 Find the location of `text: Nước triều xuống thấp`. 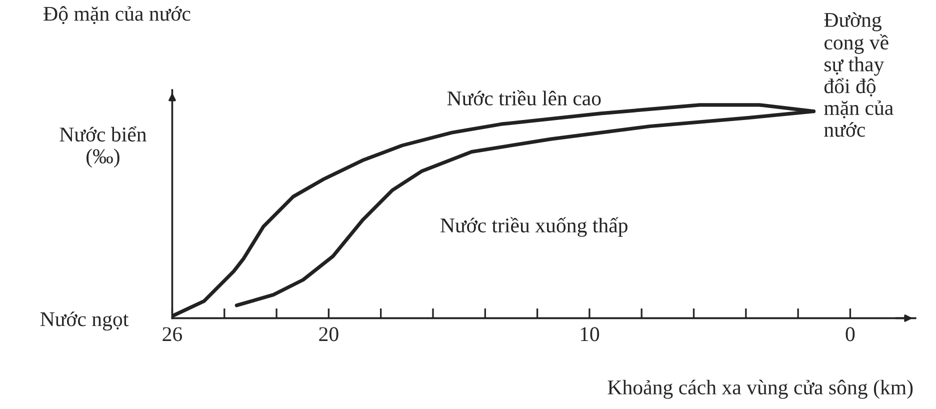

text: Nước triều xuống thấp is located at coordinates (534, 227).